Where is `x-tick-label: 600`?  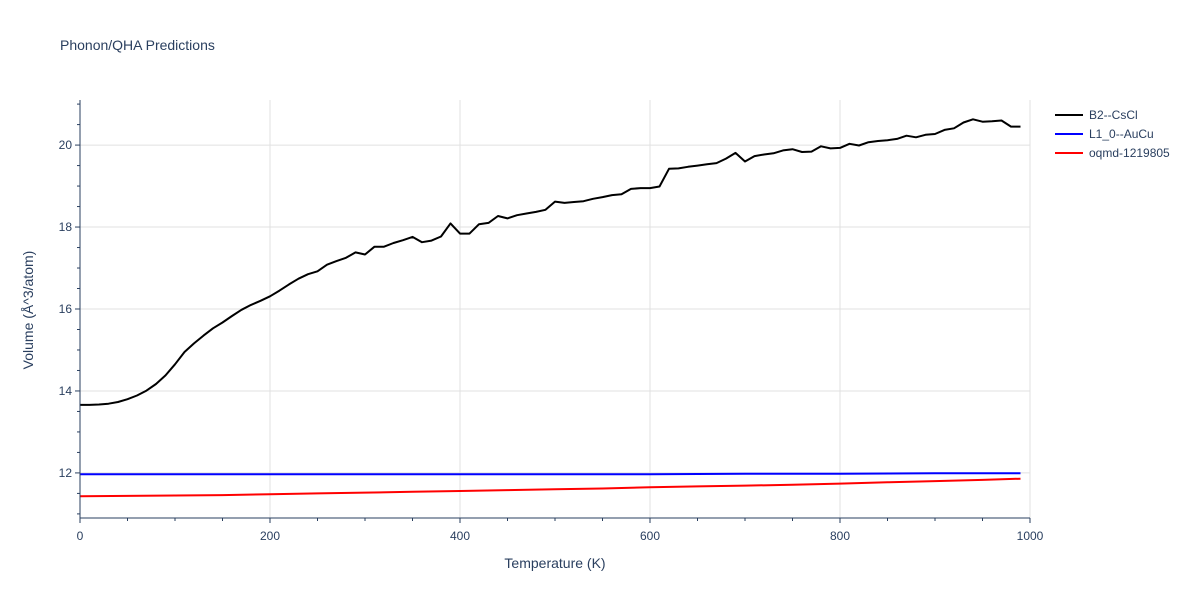
x-tick-label: 600 is located at coordinates (650, 536).